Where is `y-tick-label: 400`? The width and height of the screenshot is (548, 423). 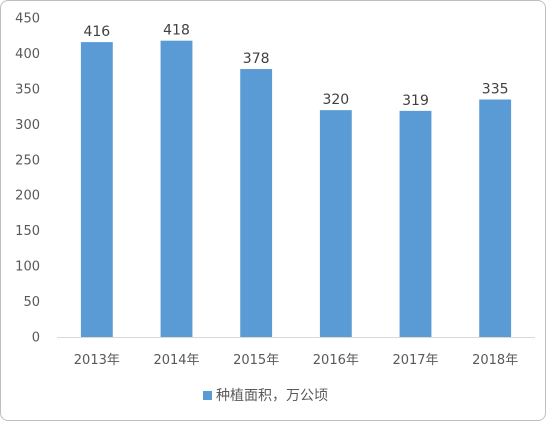
y-tick-label: 400 is located at coordinates (27, 54).